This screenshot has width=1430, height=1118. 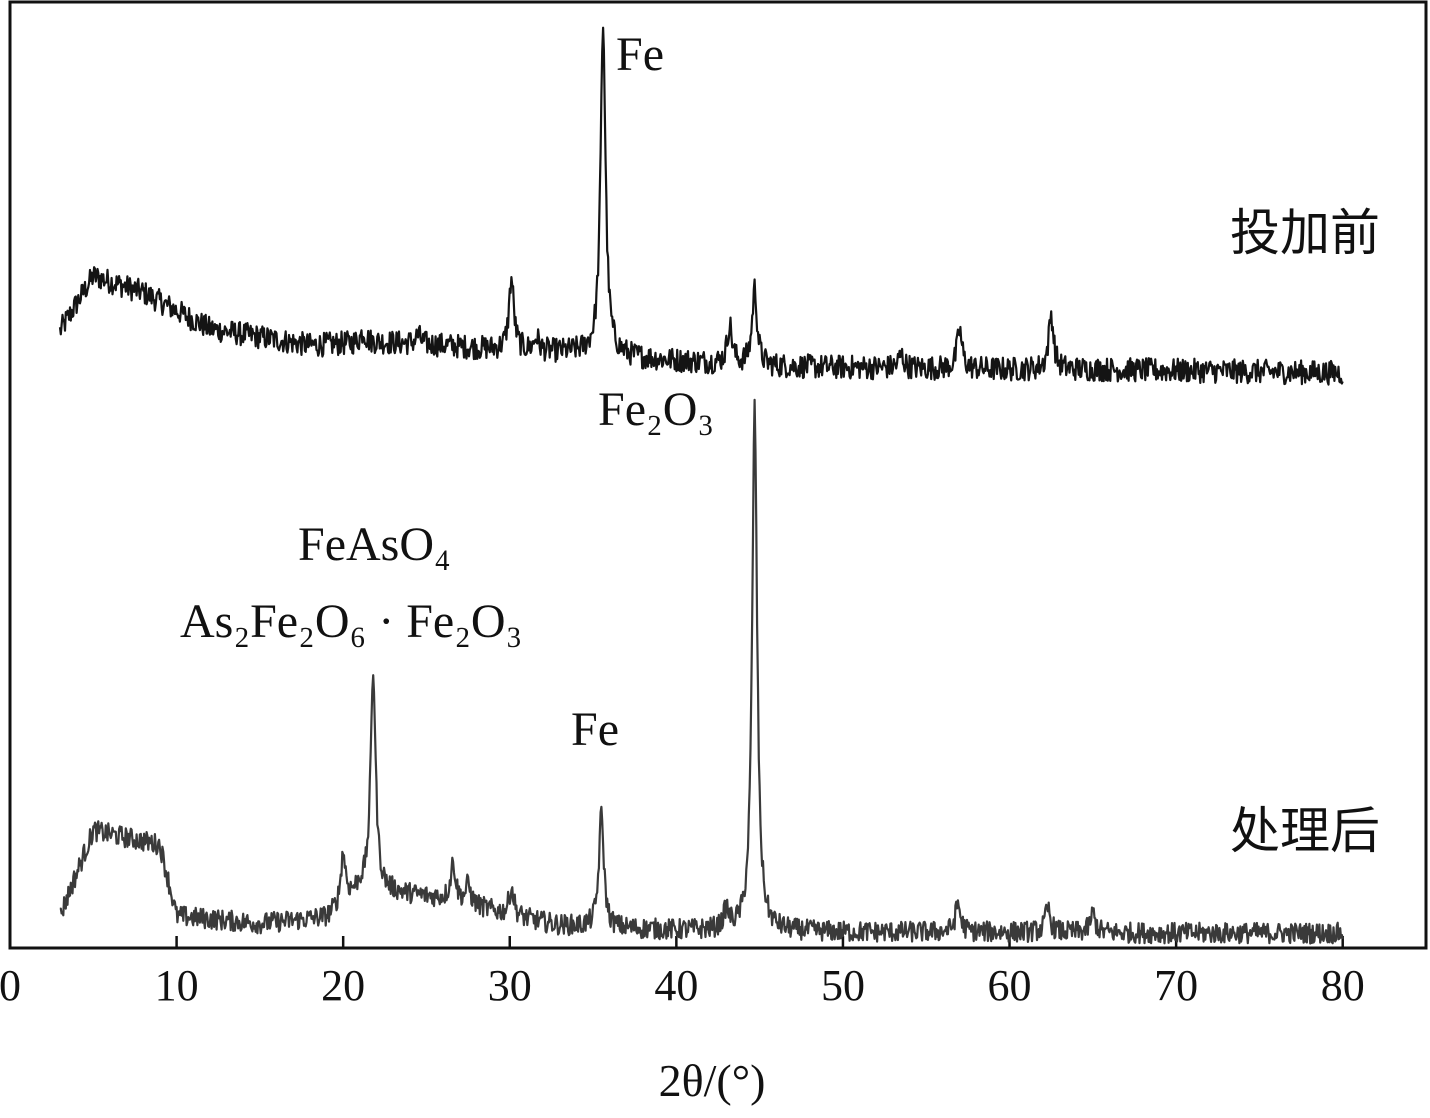 I want to click on x-tick-label-30: 30, so click(x=510, y=985).